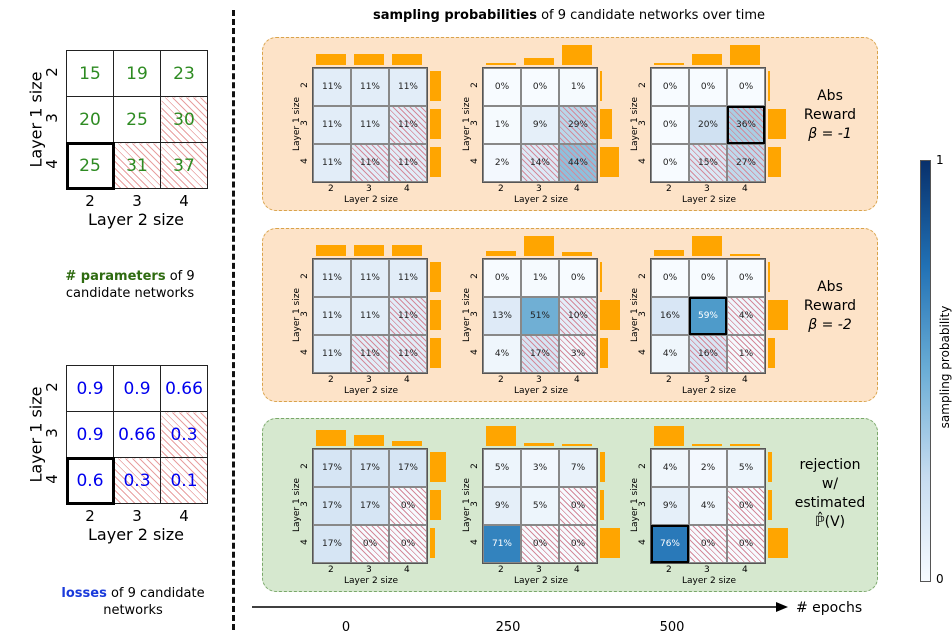 Image resolution: width=952 pixels, height=638 pixels. Describe the element at coordinates (90, 480) in the screenshot. I see `loss-cell: 0.6` at that location.